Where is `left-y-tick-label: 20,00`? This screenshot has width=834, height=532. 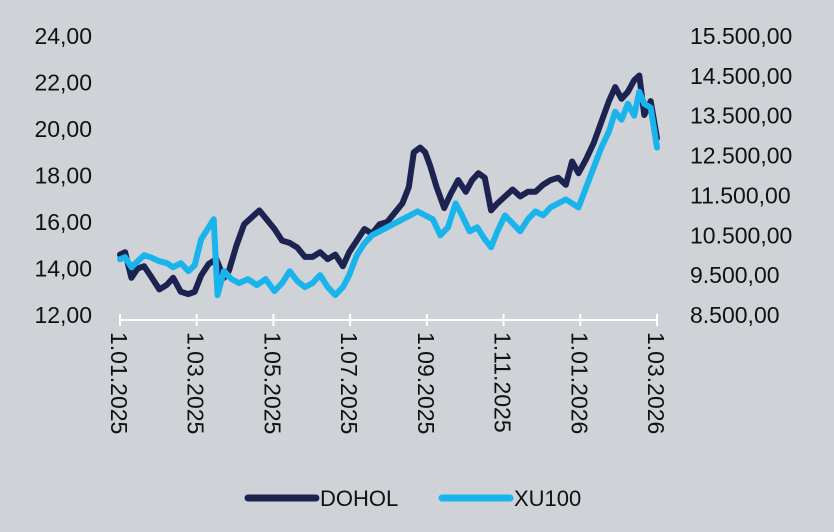
left-y-tick-label: 20,00 is located at coordinates (63, 129).